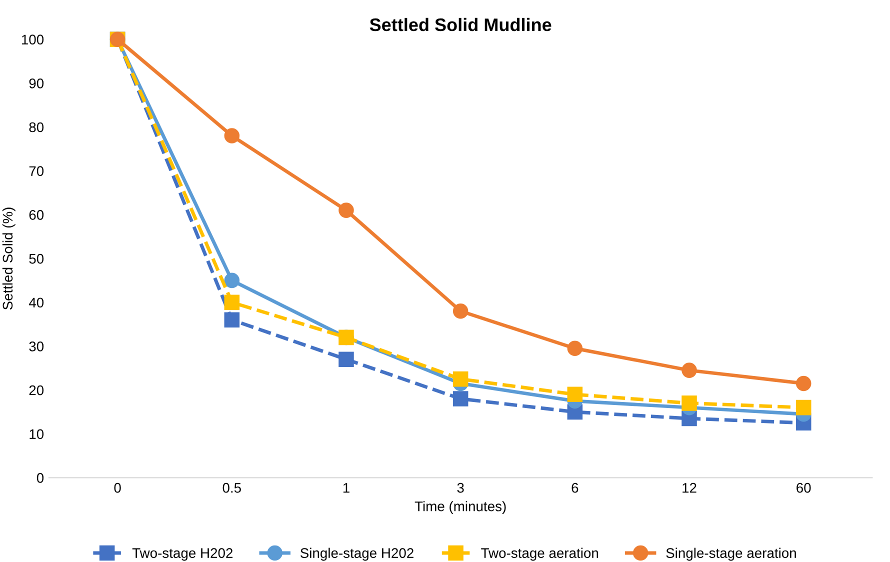  Describe the element at coordinates (36, 215) in the screenshot. I see `y-tick-label: 60` at that location.